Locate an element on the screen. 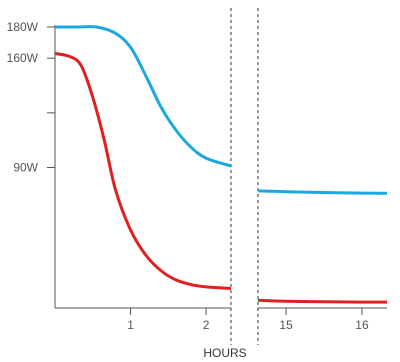 Image resolution: width=400 pixels, height=362 pixels. x-tick-label-2: 2 is located at coordinates (206, 325).